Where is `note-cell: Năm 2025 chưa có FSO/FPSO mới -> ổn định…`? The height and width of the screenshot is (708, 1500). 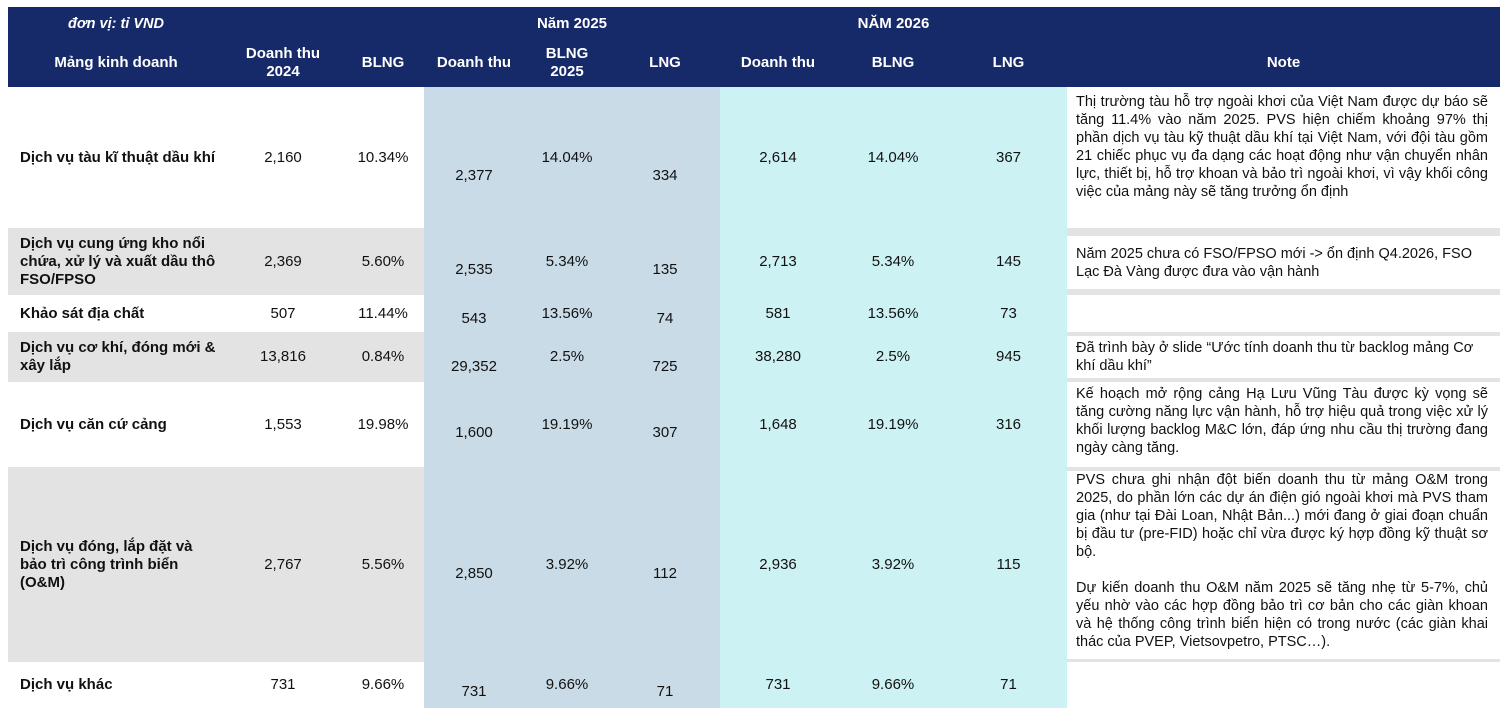 note-cell: Năm 2025 chưa có FSO/FPSO mới -> ổn định… is located at coordinates (1283, 262).